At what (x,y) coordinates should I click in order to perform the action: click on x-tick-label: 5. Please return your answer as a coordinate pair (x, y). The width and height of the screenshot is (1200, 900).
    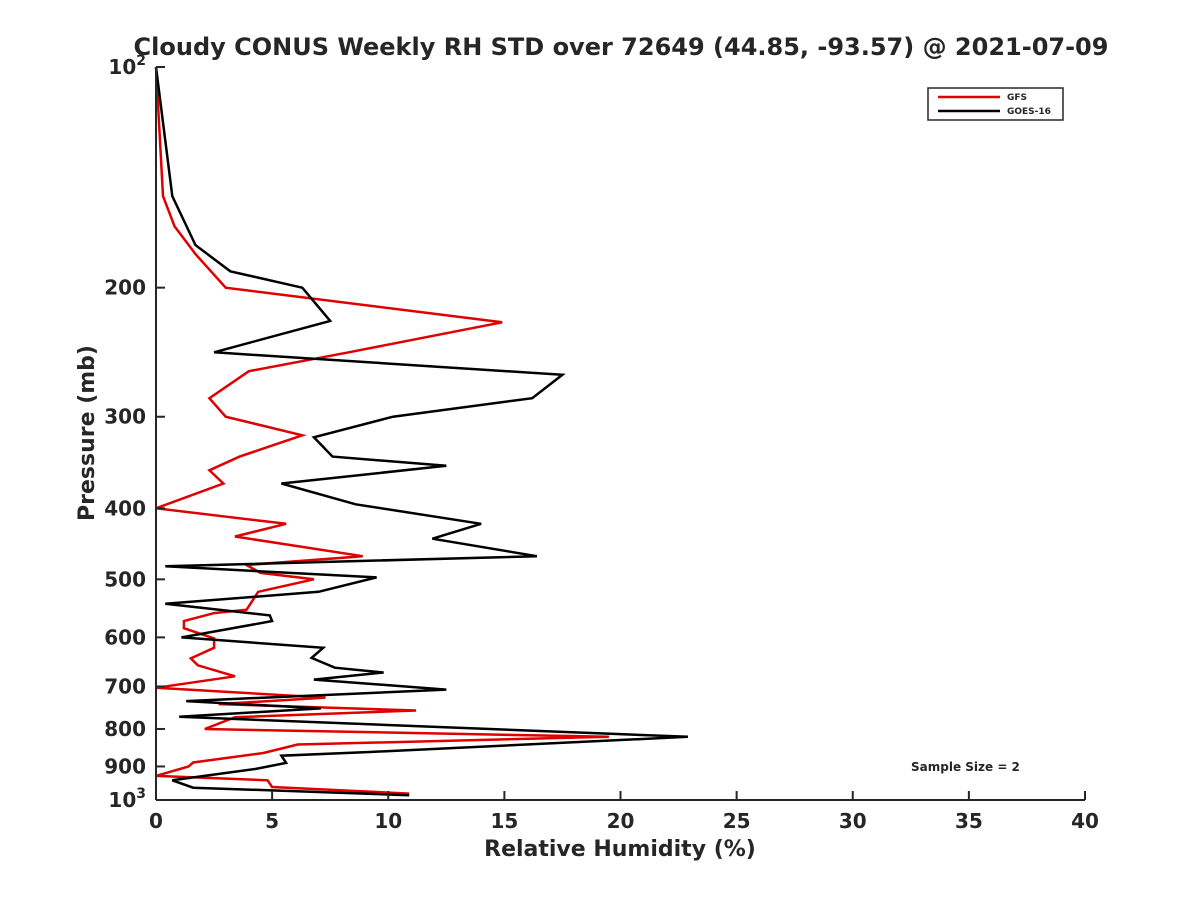
    Looking at the image, I should click on (272, 821).